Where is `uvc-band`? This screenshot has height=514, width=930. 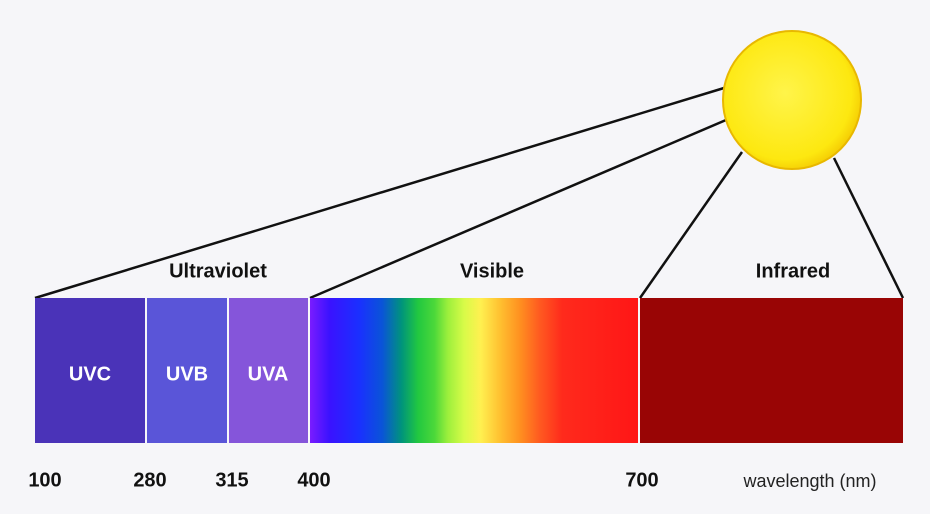
uvc-band is located at coordinates (90, 370).